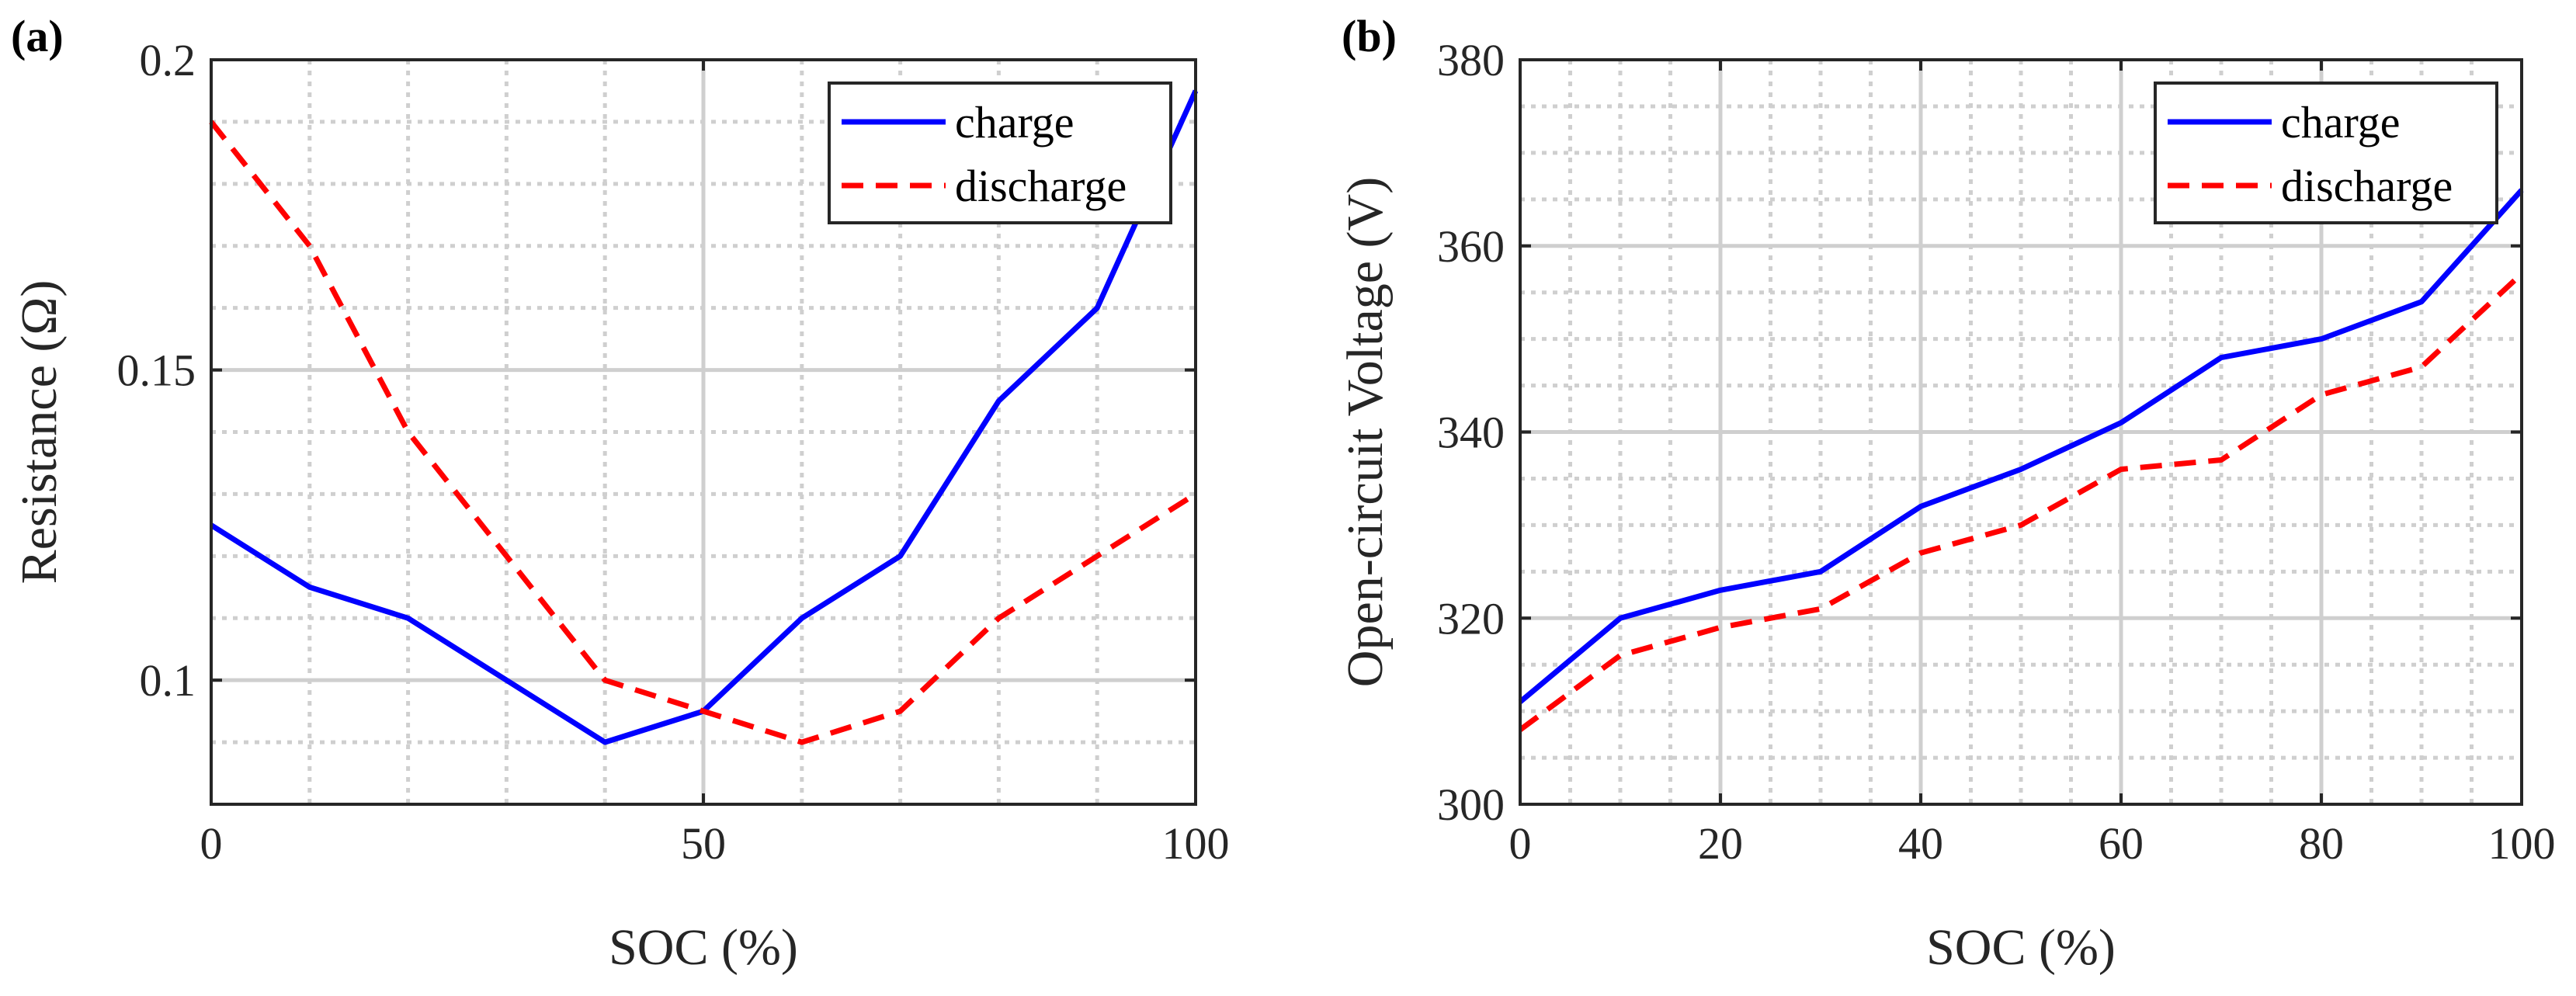 The width and height of the screenshot is (2576, 996). Describe the element at coordinates (2321, 843) in the screenshot. I see `x-tick-label-80: 80` at that location.